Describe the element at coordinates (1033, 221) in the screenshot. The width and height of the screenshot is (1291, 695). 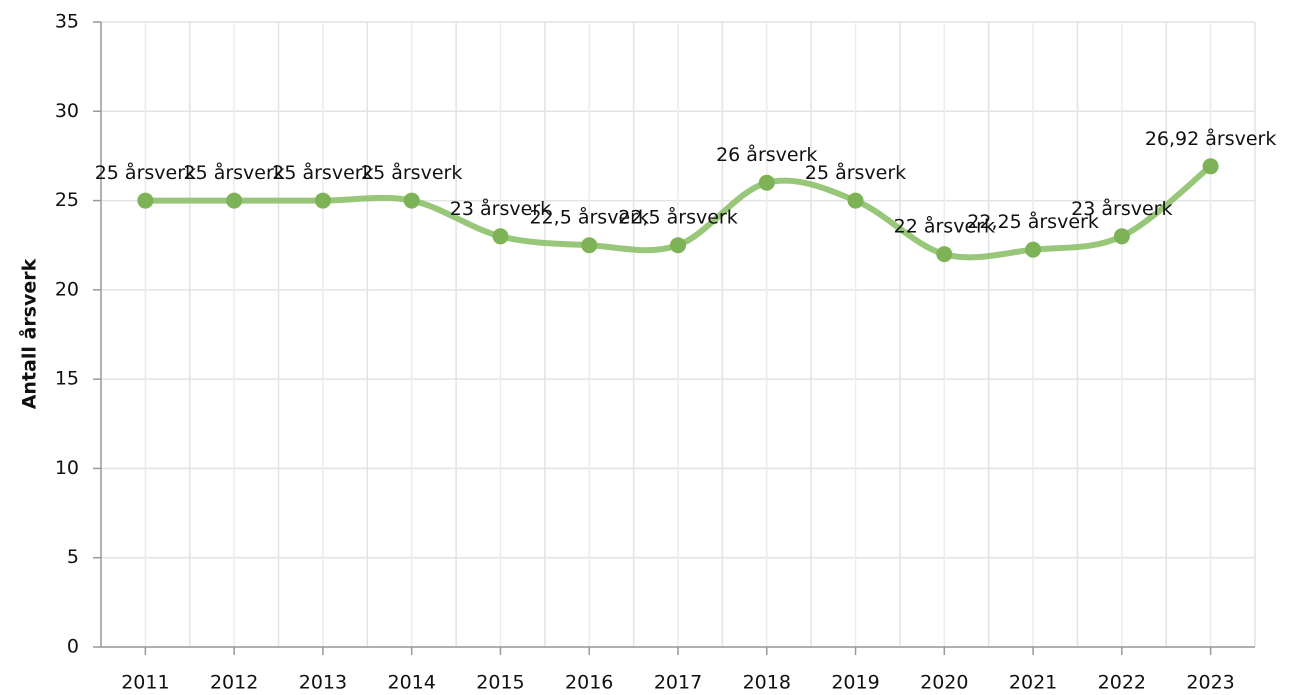
I see `data-label: 22,25 årsverk` at that location.